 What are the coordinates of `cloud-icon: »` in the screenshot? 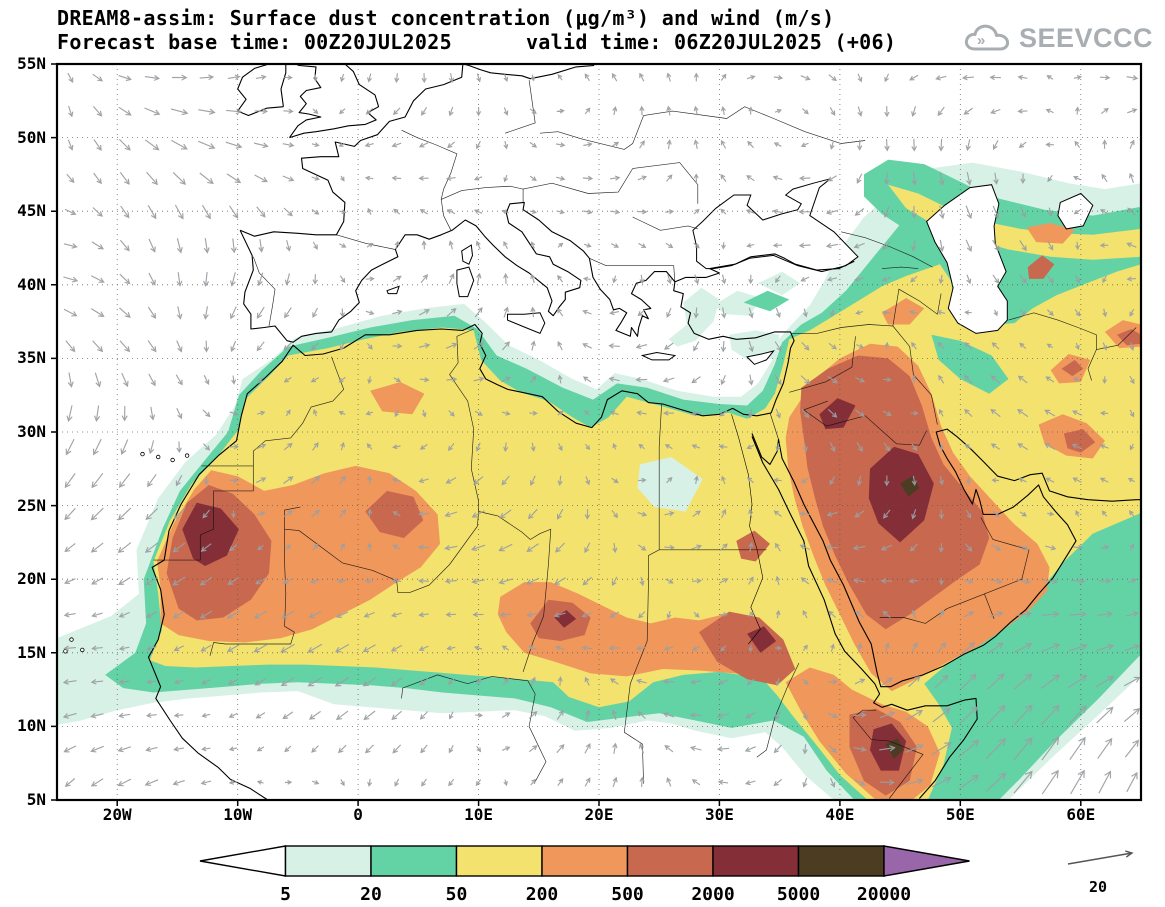 It's located at (986, 37).